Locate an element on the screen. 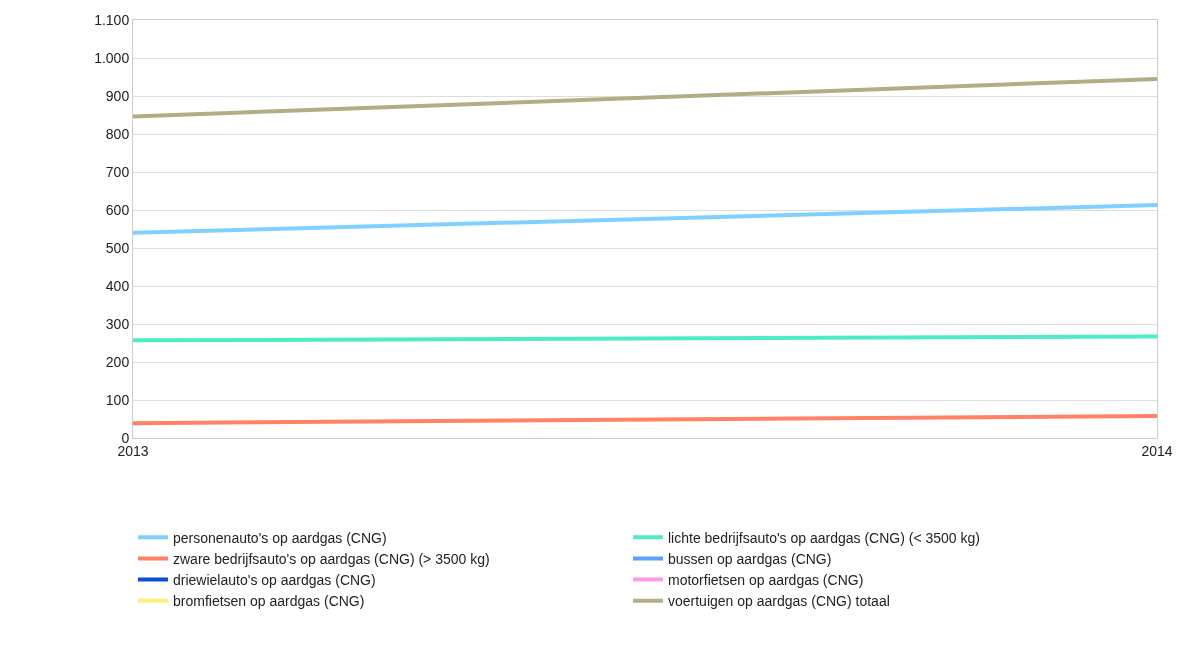  y-tick-label: 100 is located at coordinates (117, 399).